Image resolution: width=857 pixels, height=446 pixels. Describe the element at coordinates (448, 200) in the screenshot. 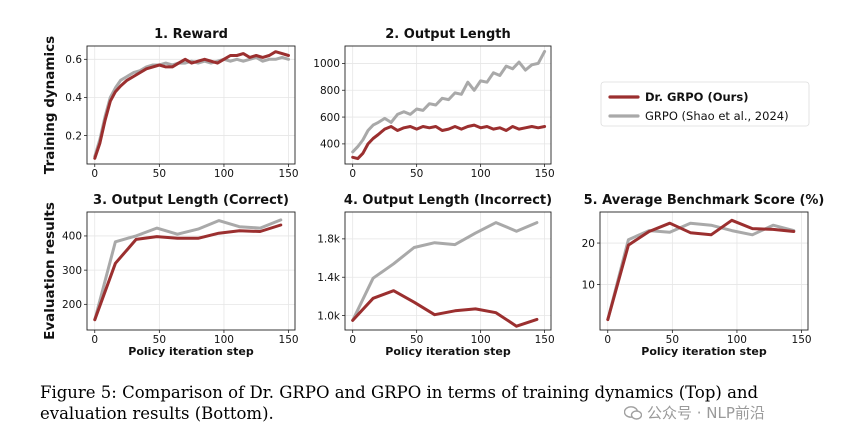

I see `chart-title: 4. Output Length (Incorrect)` at that location.